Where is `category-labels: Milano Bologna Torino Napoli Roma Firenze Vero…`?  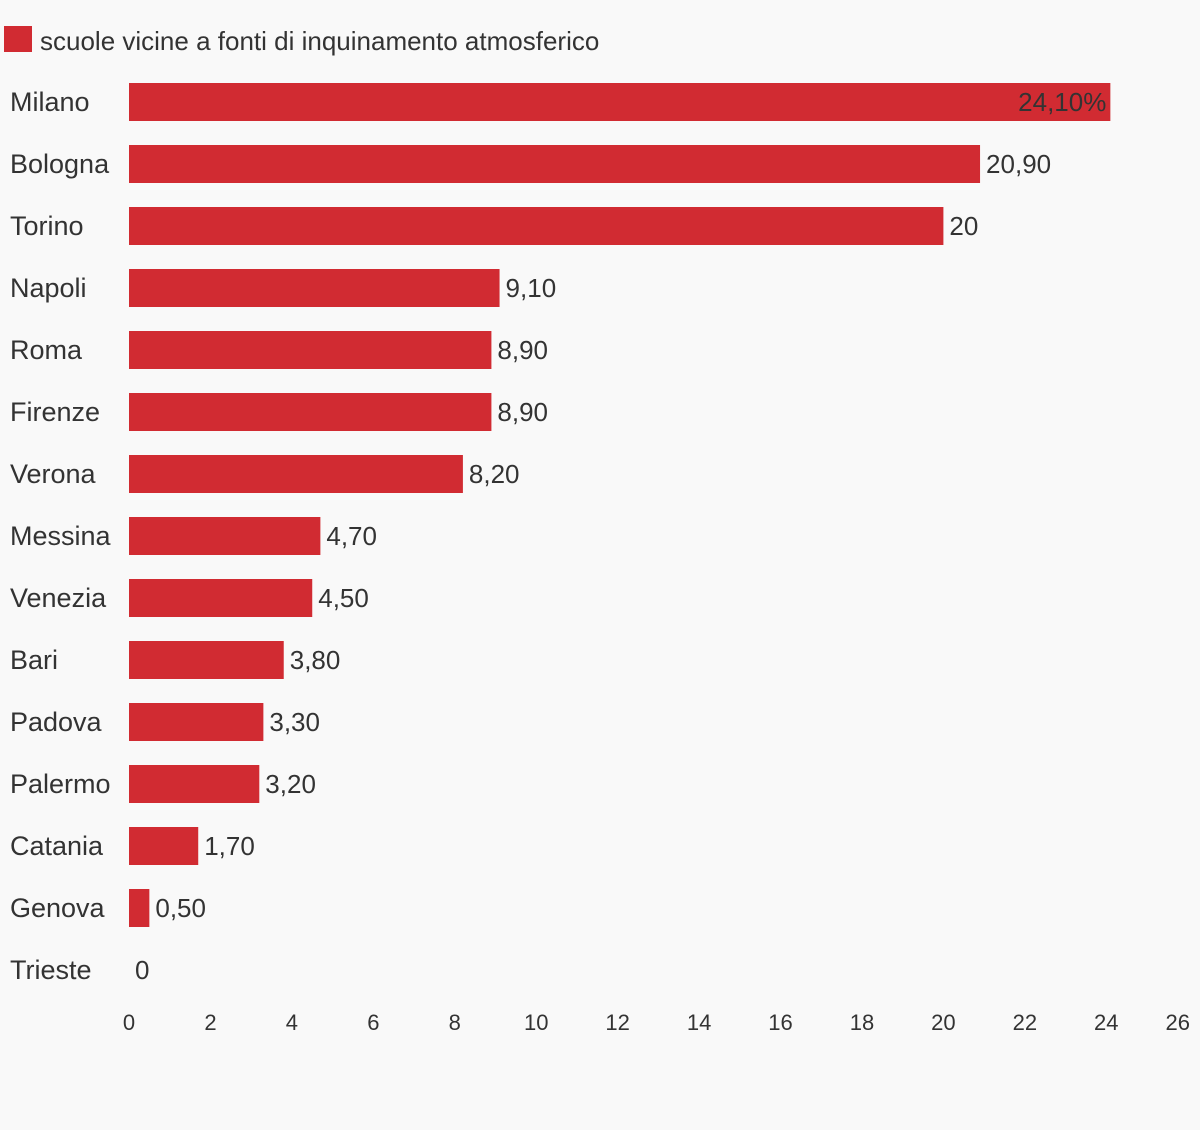
category-labels: Milano Bologna Torino Napoli Roma Firenze Vero… is located at coordinates (61, 536).